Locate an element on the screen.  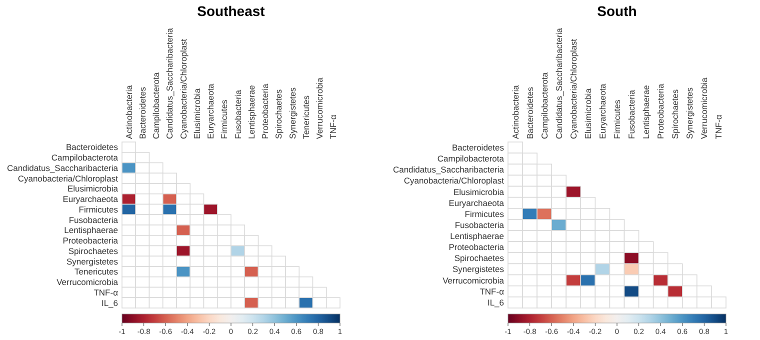
chart-title: Southeast is located at coordinates (231, 11).